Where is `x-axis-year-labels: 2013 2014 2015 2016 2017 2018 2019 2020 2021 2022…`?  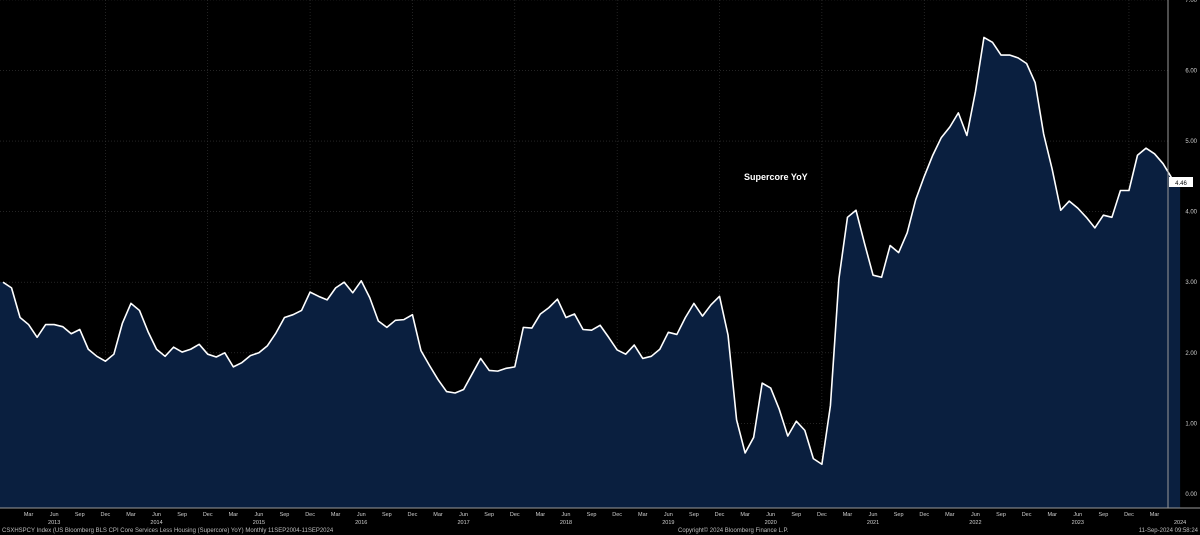
x-axis-year-labels: 2013 2014 2015 2016 2017 2018 2019 2020 2021 2022… is located at coordinates (617, 523).